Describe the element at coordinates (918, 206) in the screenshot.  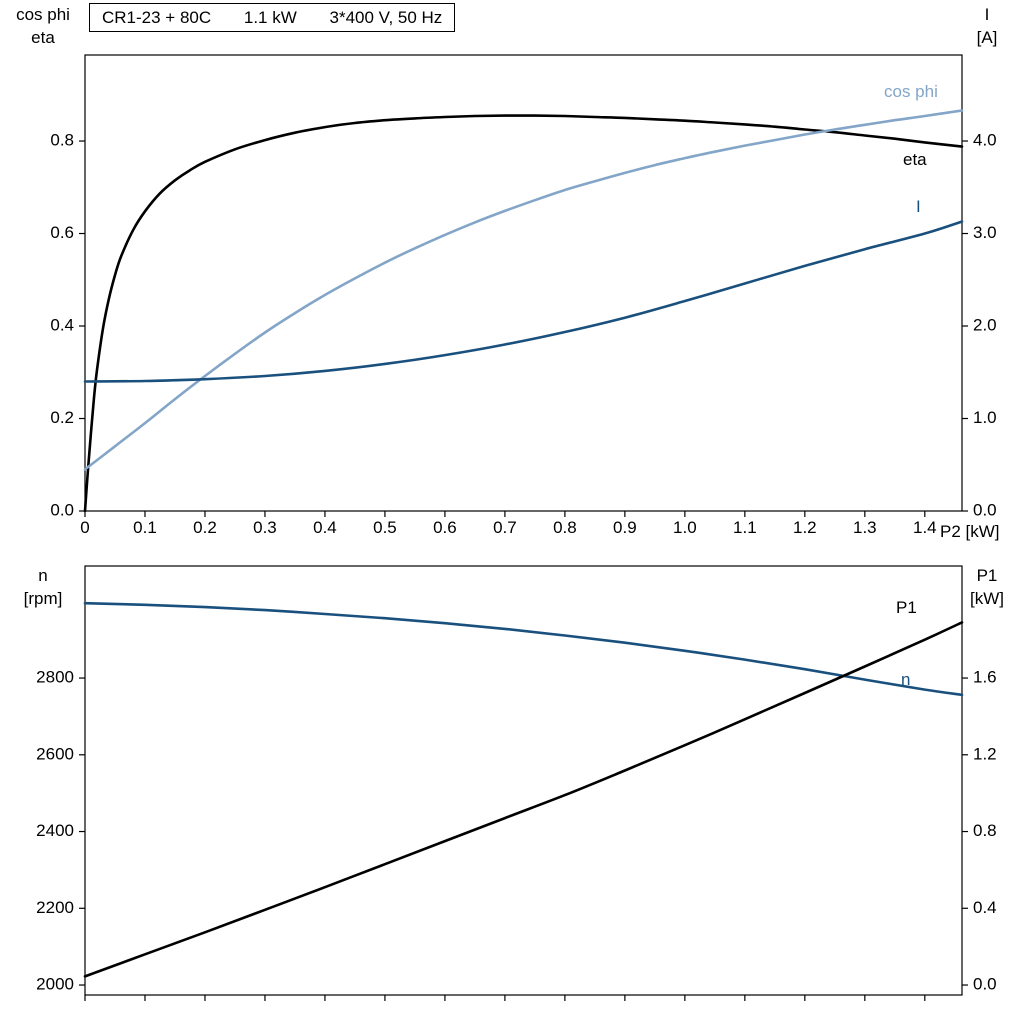
I see `curve-label-current: I` at that location.